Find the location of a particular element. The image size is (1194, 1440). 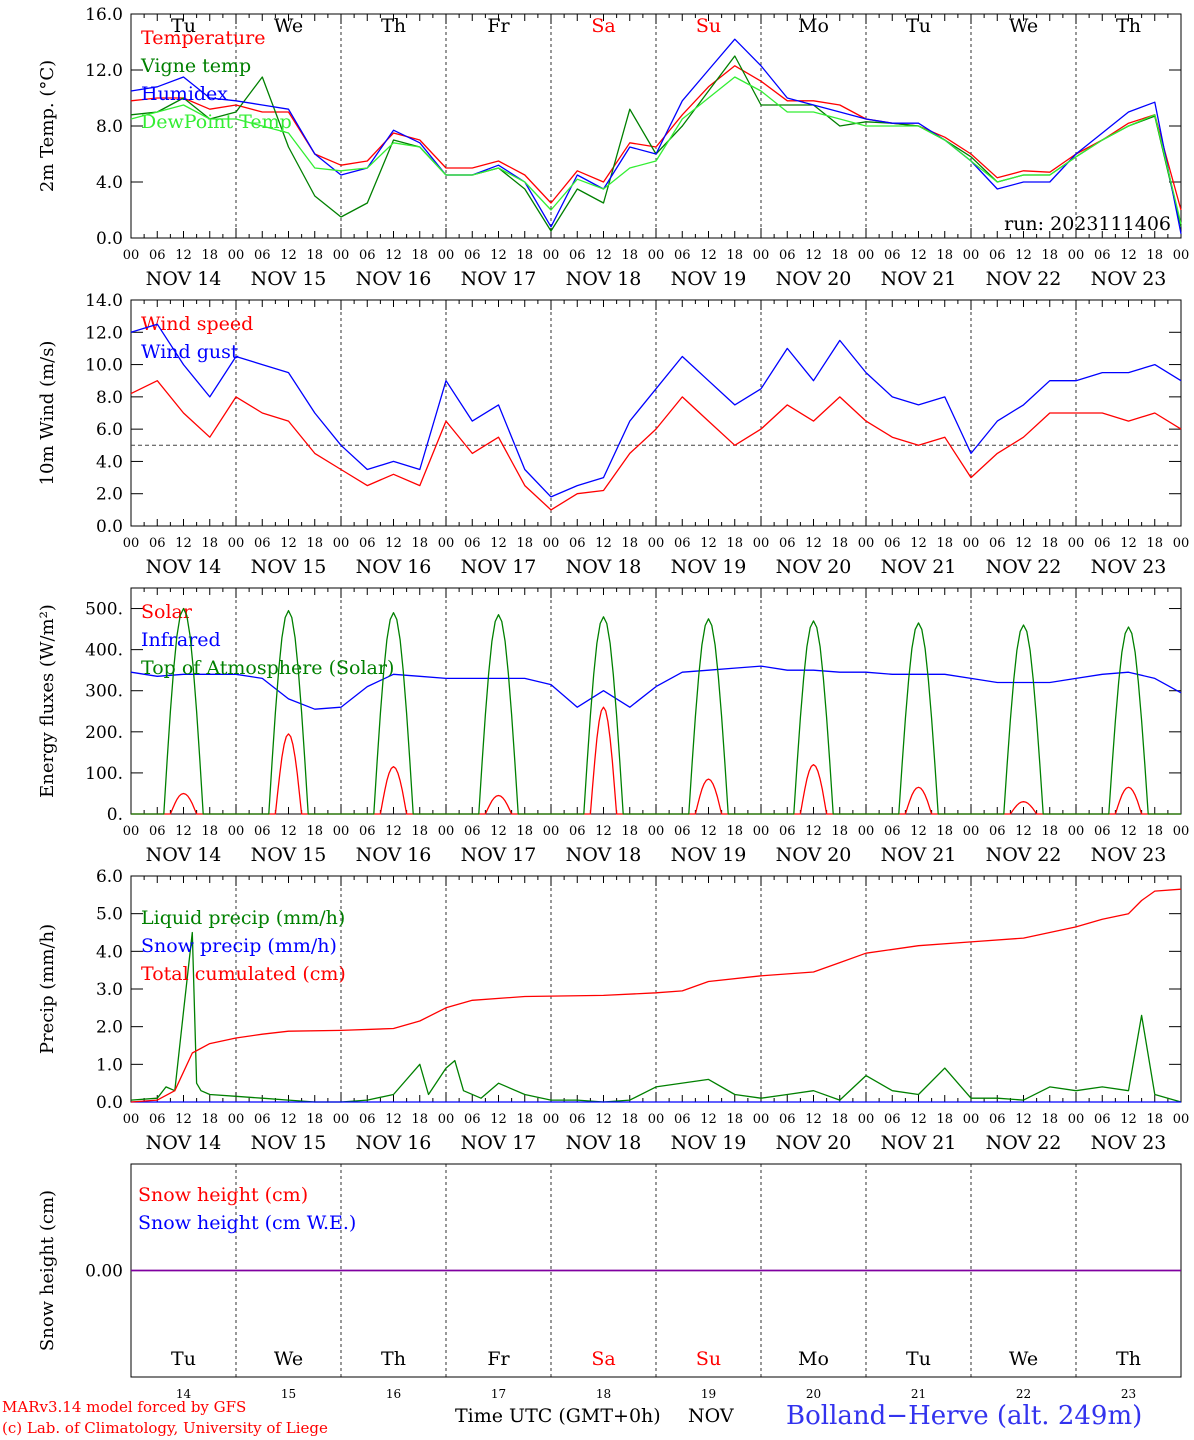

day-number: 20 is located at coordinates (813, 1394).